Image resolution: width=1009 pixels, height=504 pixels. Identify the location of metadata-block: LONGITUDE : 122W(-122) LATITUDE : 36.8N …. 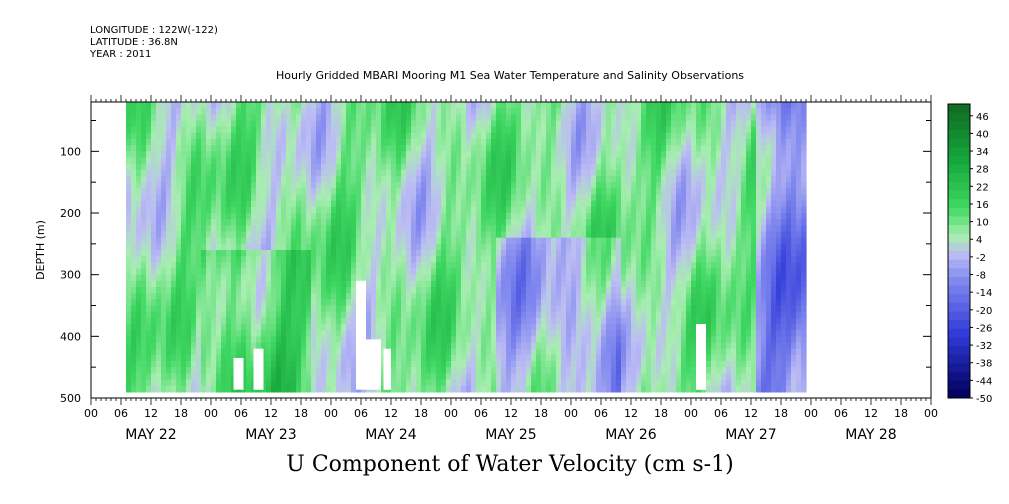
(154, 43).